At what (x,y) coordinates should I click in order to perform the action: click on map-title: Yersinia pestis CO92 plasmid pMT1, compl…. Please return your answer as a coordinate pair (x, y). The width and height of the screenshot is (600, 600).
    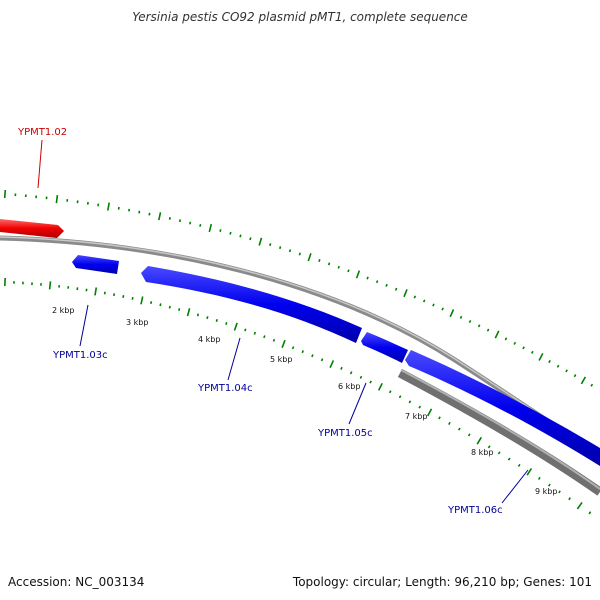
    Looking at the image, I should click on (300, 17).